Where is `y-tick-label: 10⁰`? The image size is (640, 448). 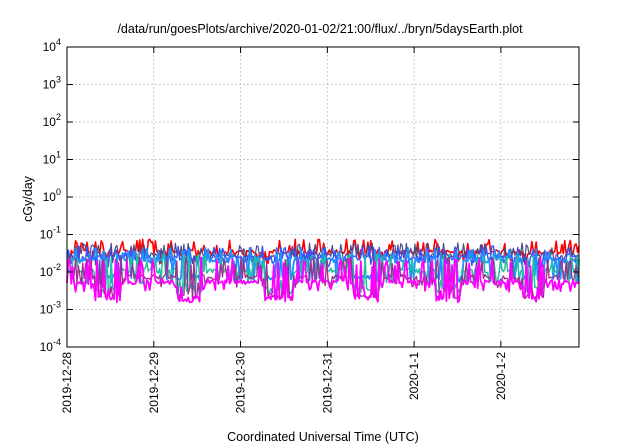
y-tick-label: 10⁰ is located at coordinates (52, 195).